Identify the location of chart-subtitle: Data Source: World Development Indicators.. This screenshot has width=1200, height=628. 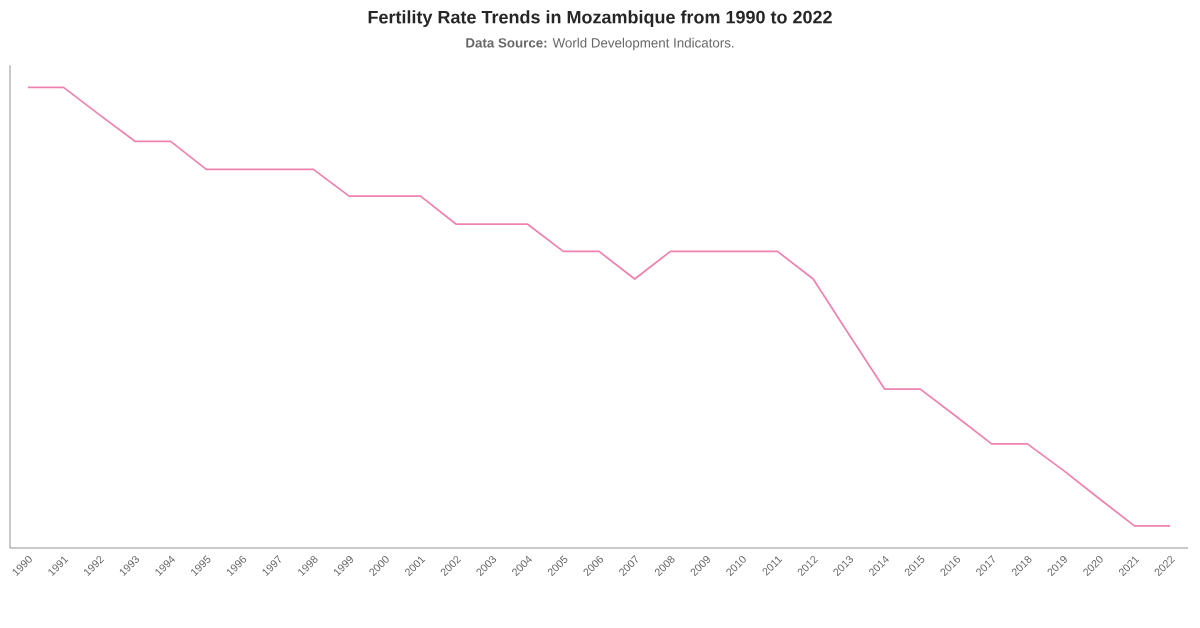
(600, 44).